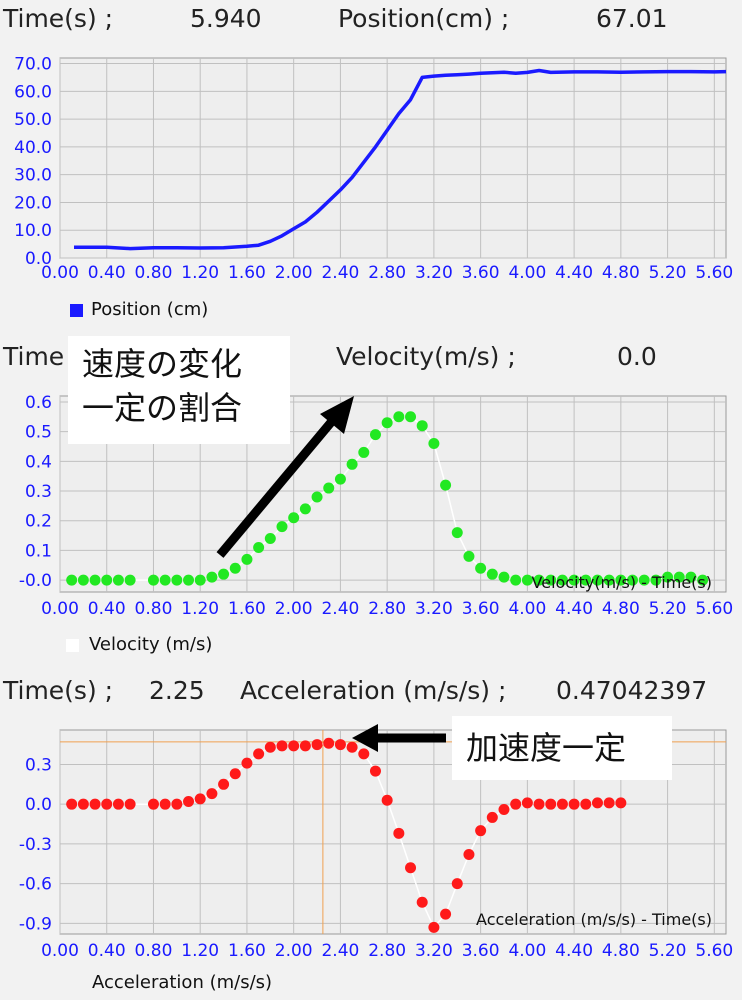  I want to click on x-tick-label: 1.60, so click(247, 609).